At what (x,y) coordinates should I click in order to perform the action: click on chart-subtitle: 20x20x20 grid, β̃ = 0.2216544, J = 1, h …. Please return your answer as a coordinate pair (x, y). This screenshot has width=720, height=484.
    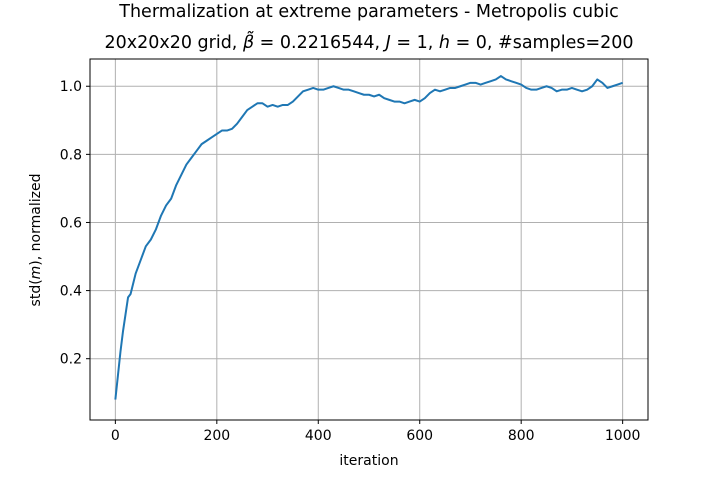
    Looking at the image, I should click on (368, 42).